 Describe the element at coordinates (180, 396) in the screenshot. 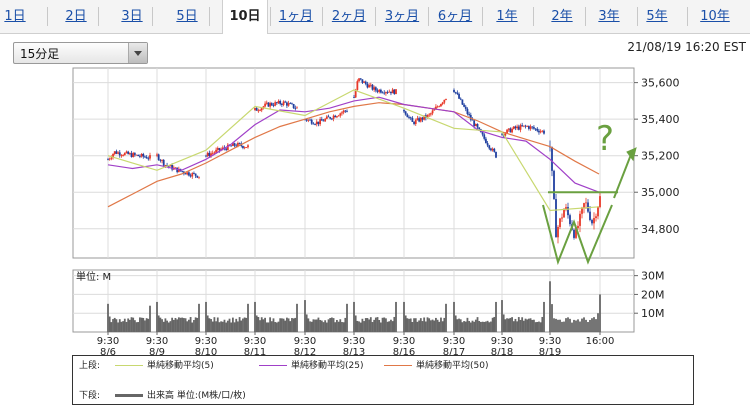

I see `legend-volume: 出来高 単位:(M株/口/枚)` at that location.